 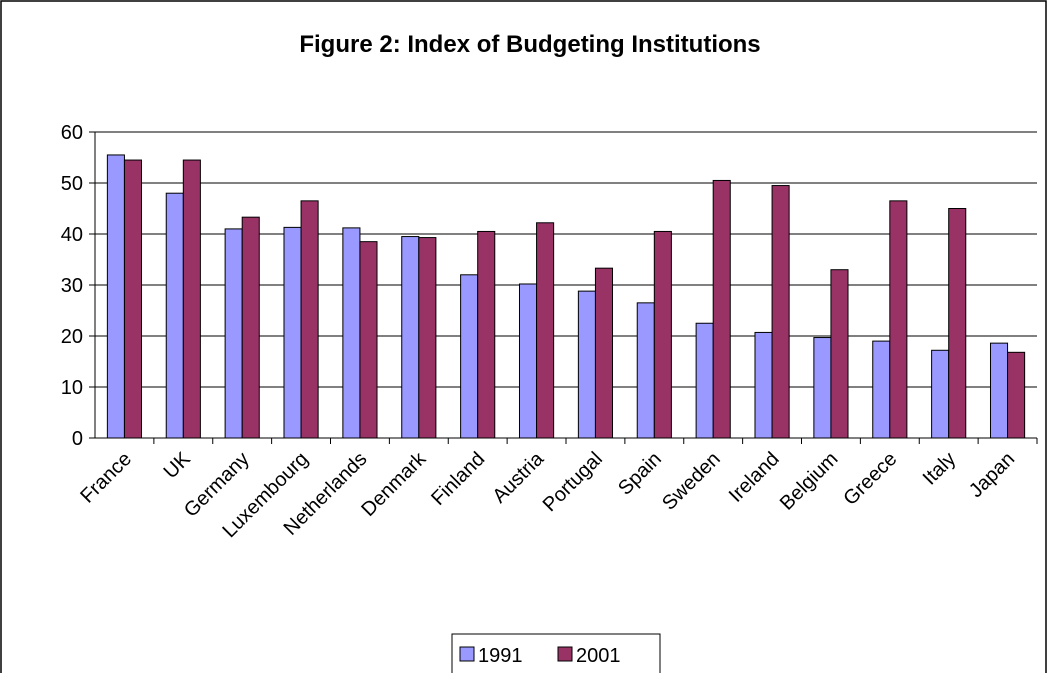 What do you see at coordinates (72, 388) in the screenshot?
I see `y-tick-label: 10` at bounding box center [72, 388].